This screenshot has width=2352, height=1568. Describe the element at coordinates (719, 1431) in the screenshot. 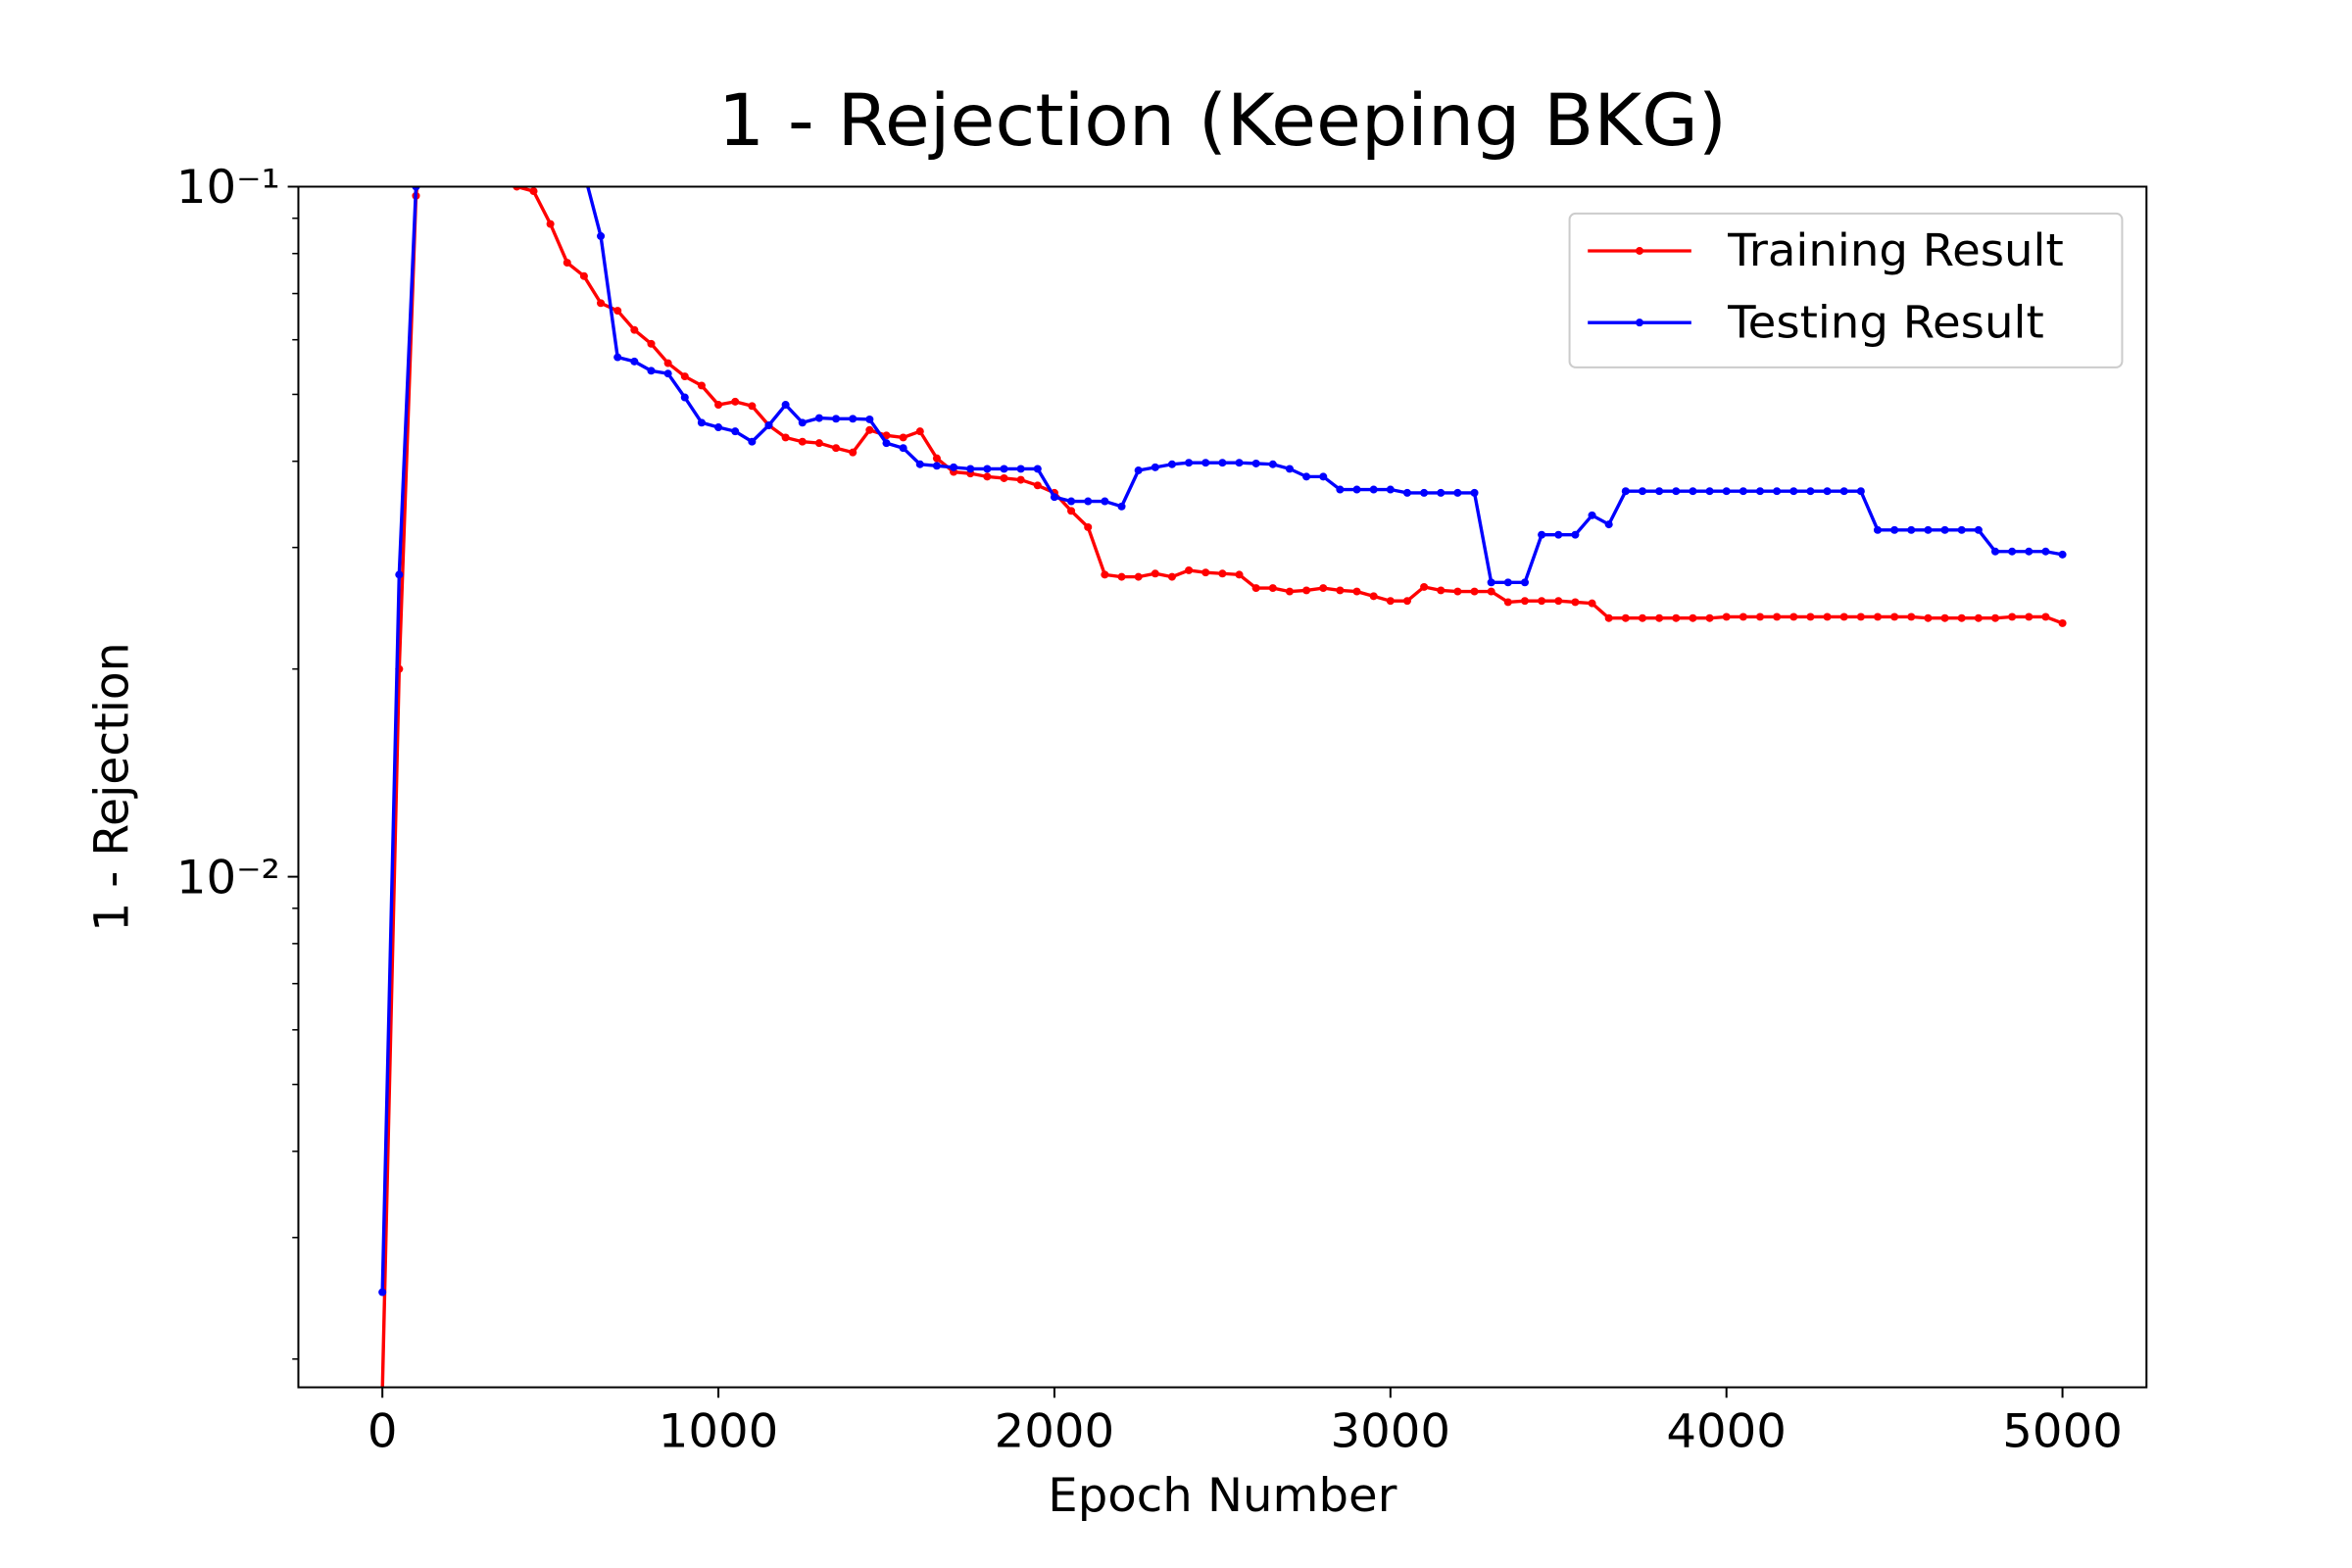

I see `x-tick-label: 1000` at that location.